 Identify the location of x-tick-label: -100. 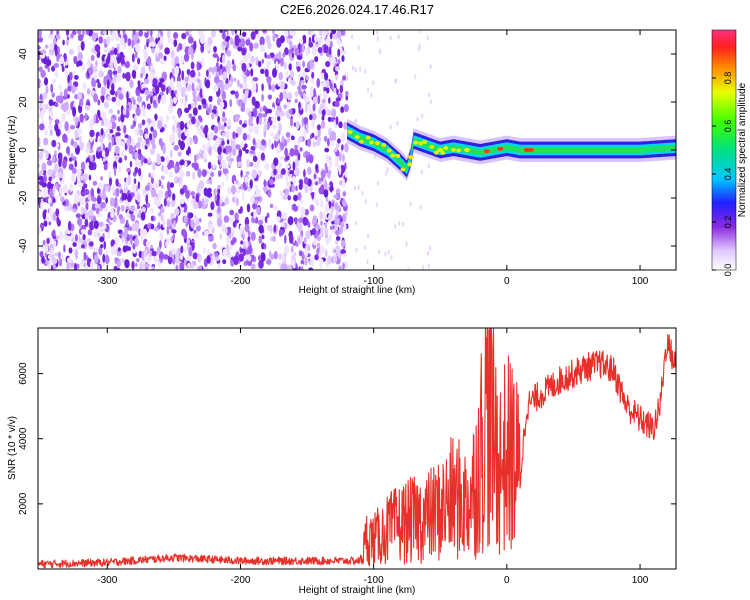
(374, 281).